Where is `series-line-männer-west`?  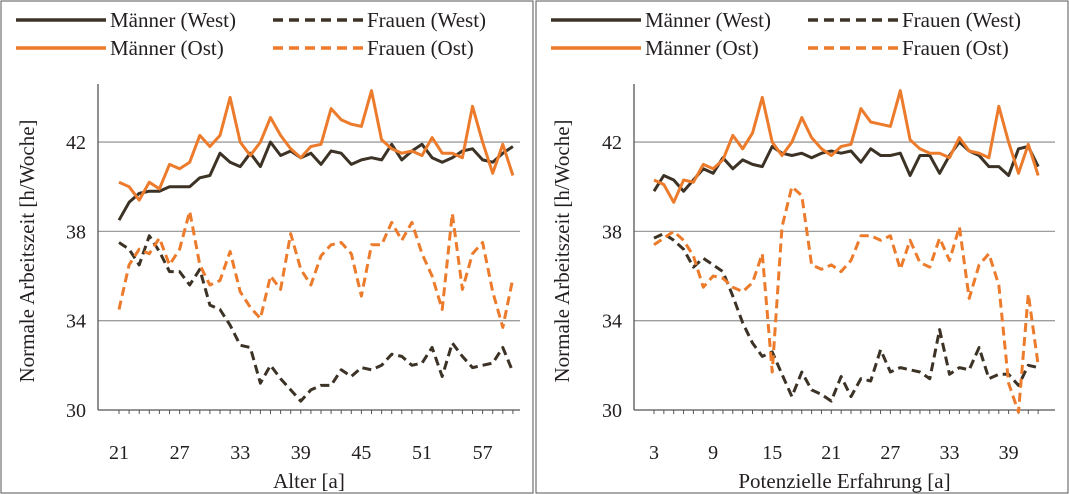 series-line-männer-west is located at coordinates (315, 180).